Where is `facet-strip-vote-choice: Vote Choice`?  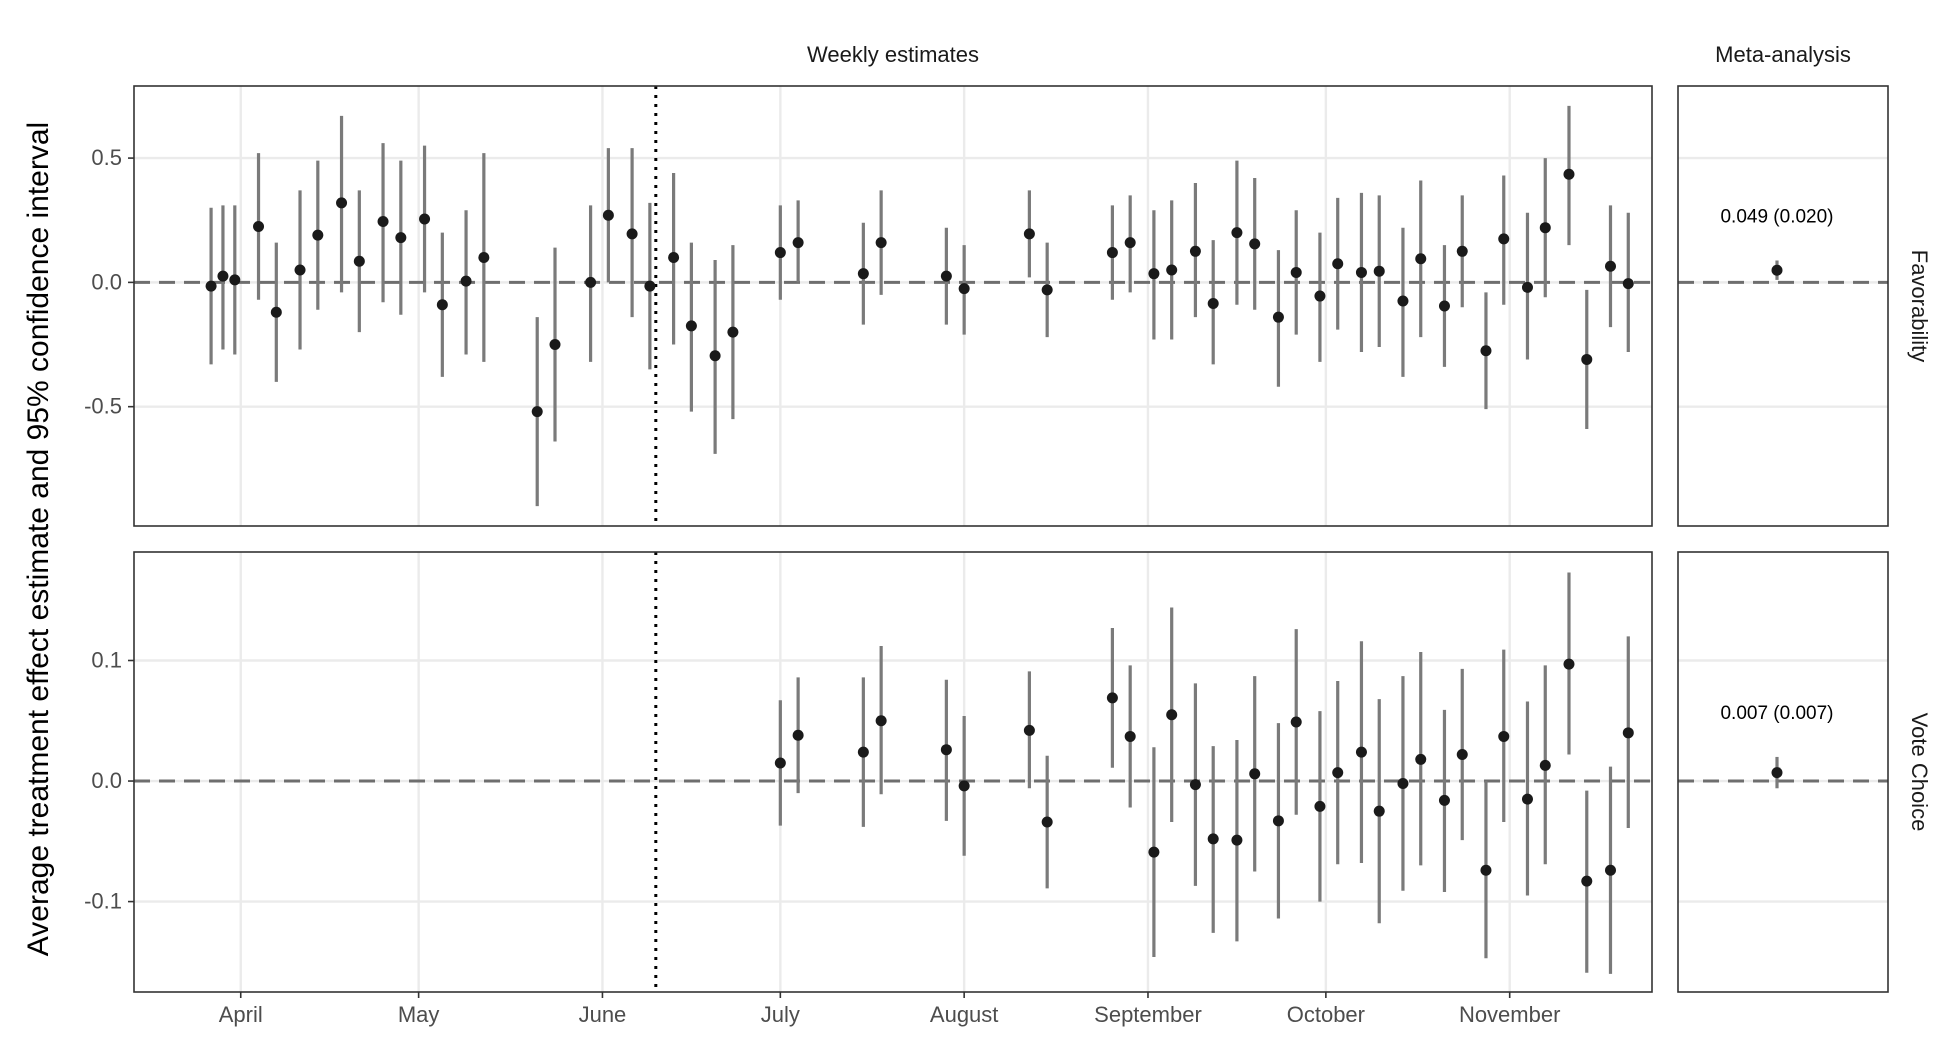 facet-strip-vote-choice: Vote Choice is located at coordinates (1919, 772).